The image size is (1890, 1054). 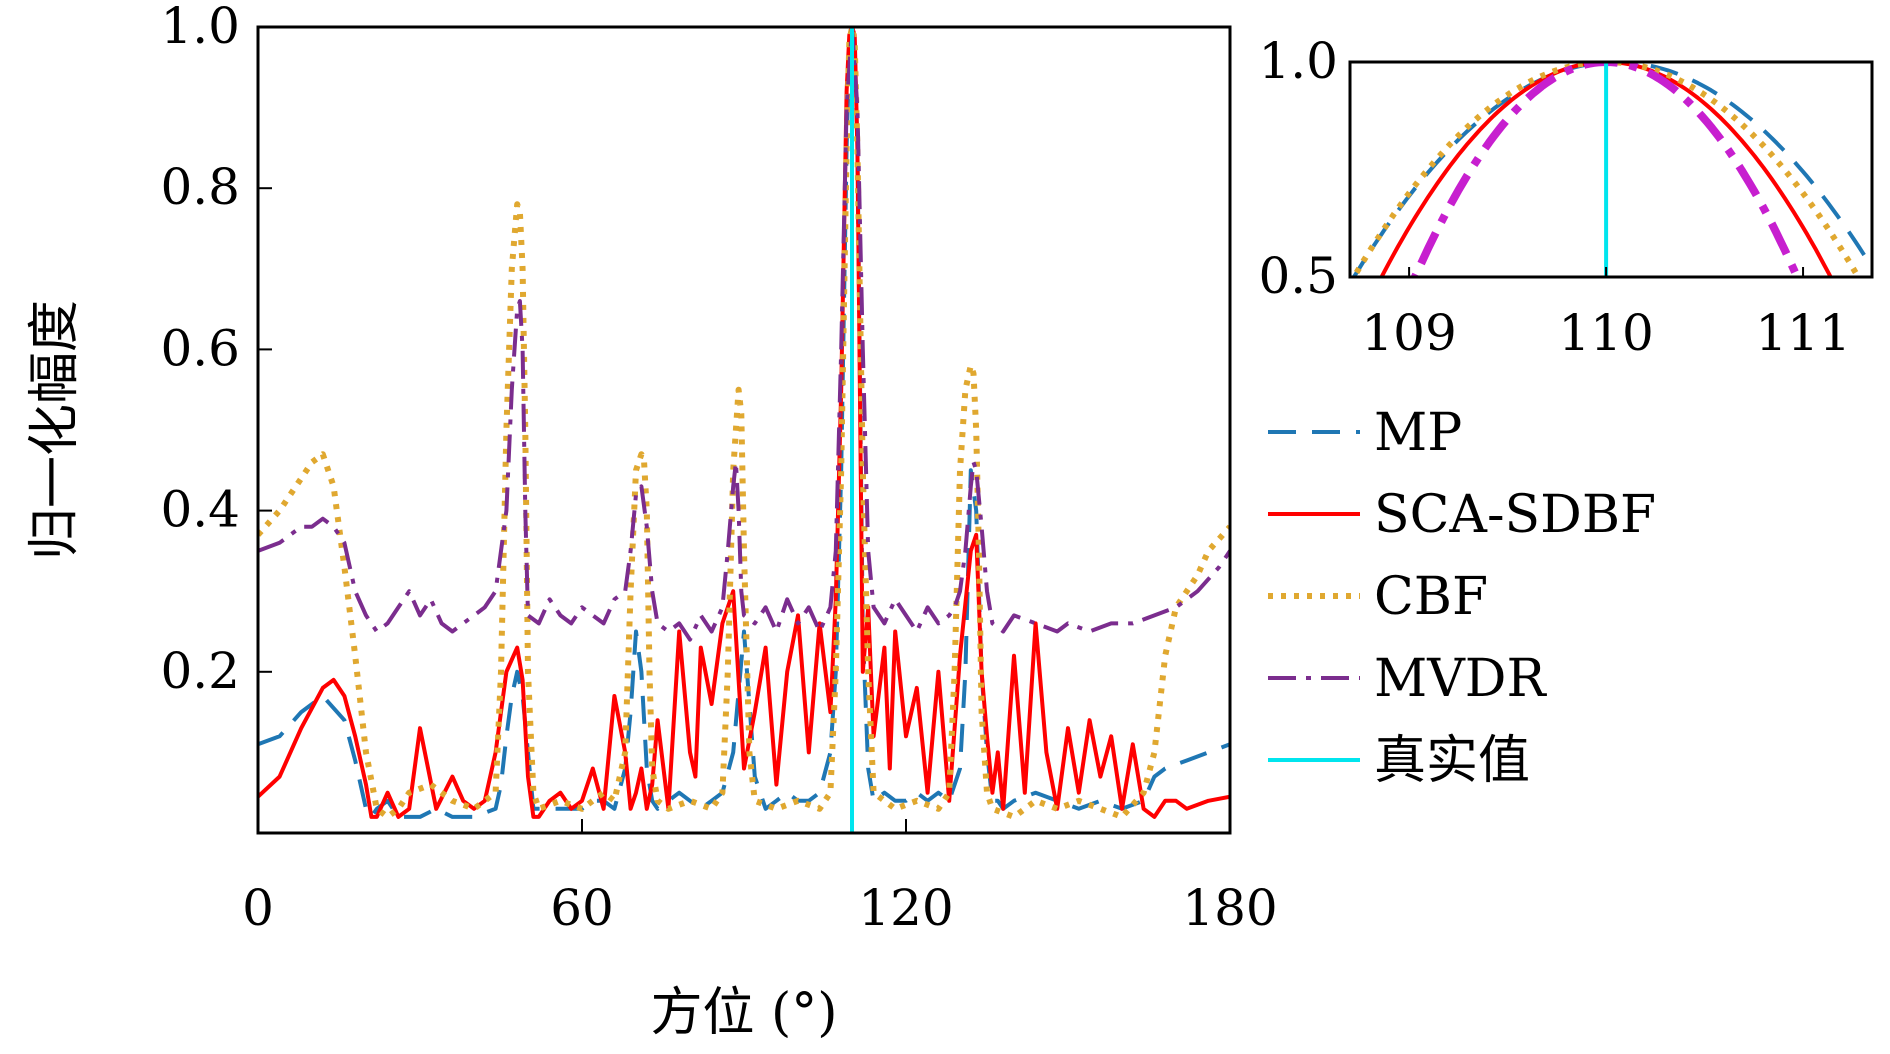 I want to click on inset-x-tick-label: 110, so click(x=1605, y=333).